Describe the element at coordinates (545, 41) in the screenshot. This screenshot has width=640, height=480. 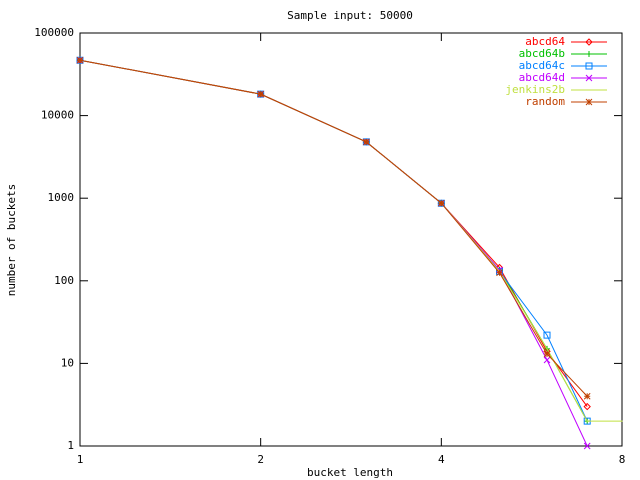
I see `legend-label: abcd64` at that location.